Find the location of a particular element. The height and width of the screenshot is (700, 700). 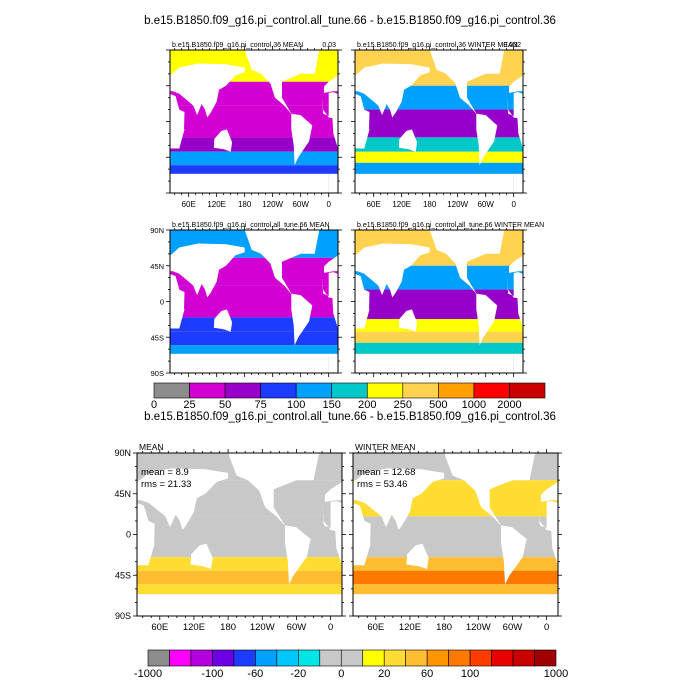

x-tick-label: 120W is located at coordinates (272, 204).